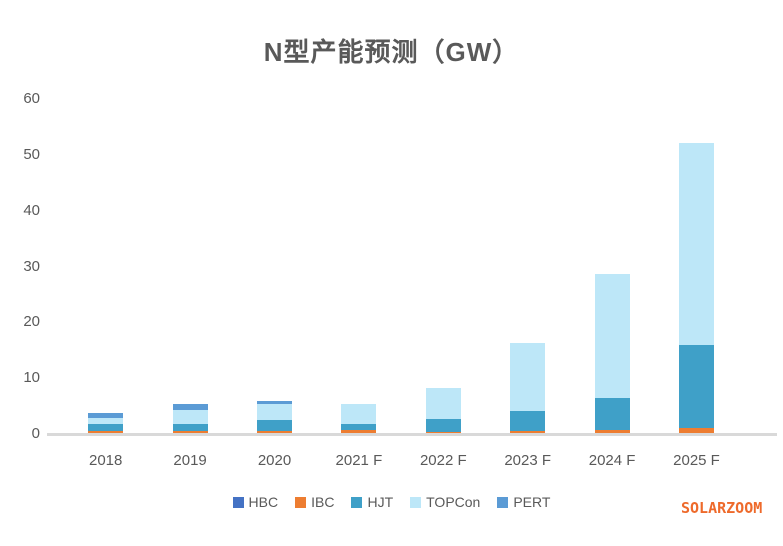 The width and height of the screenshot is (783, 546). I want to click on legend-item-topcon: TOPCon, so click(445, 502).